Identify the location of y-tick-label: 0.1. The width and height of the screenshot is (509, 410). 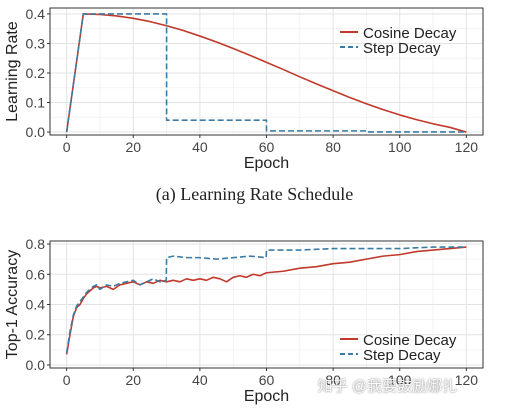
(36, 103).